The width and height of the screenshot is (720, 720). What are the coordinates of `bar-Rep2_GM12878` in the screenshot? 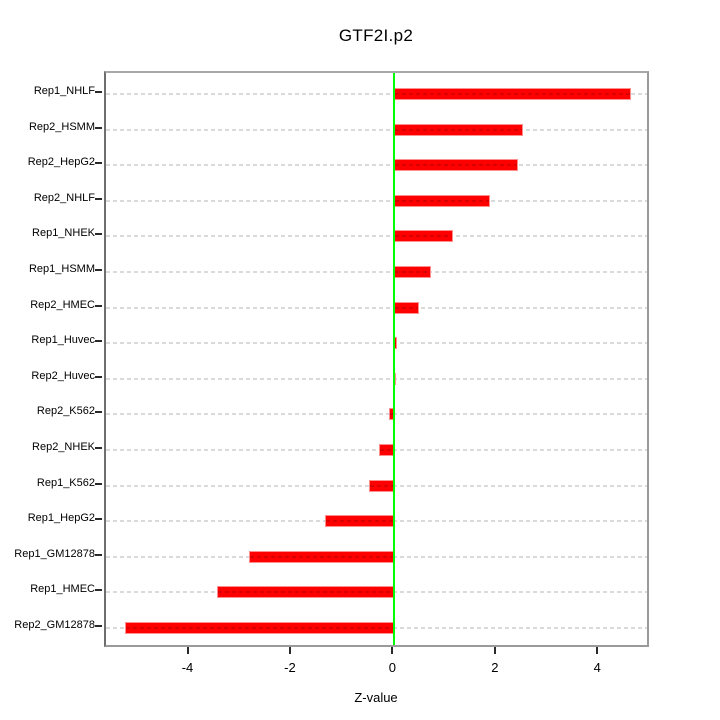 It's located at (259, 628).